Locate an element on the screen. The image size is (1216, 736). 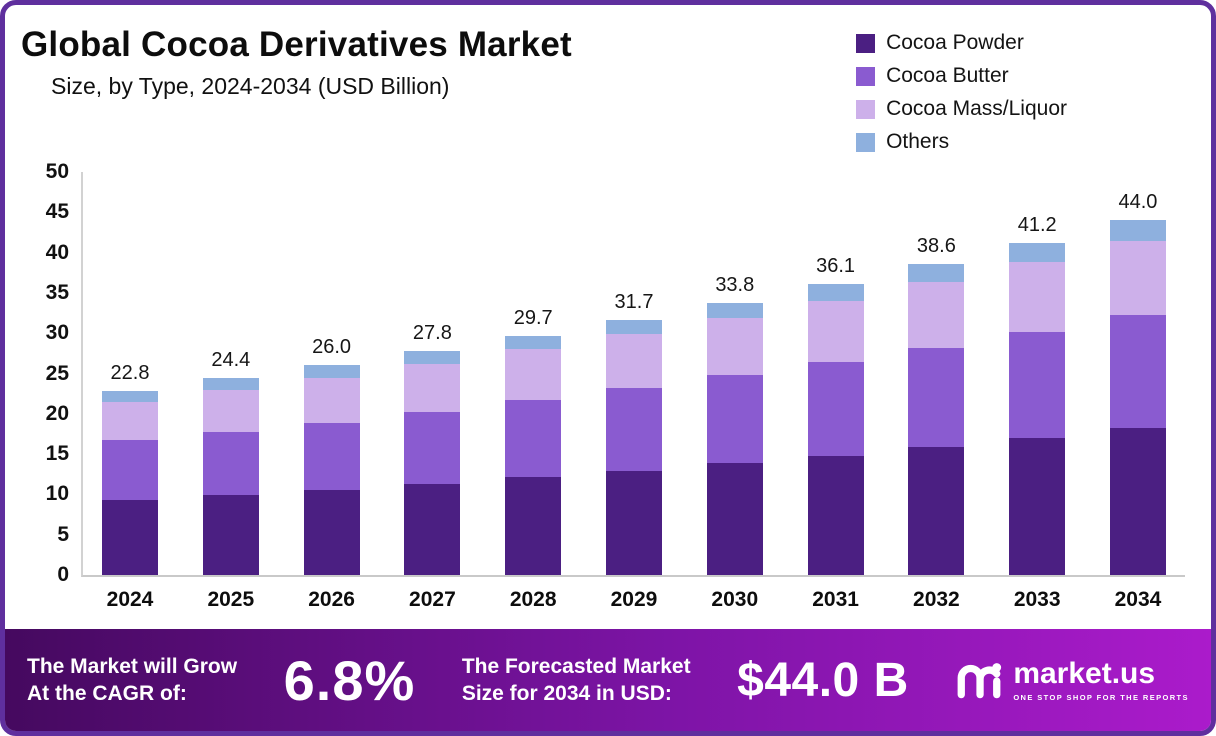
y-axis-tick-label-15: 15 is located at coordinates (57, 454).